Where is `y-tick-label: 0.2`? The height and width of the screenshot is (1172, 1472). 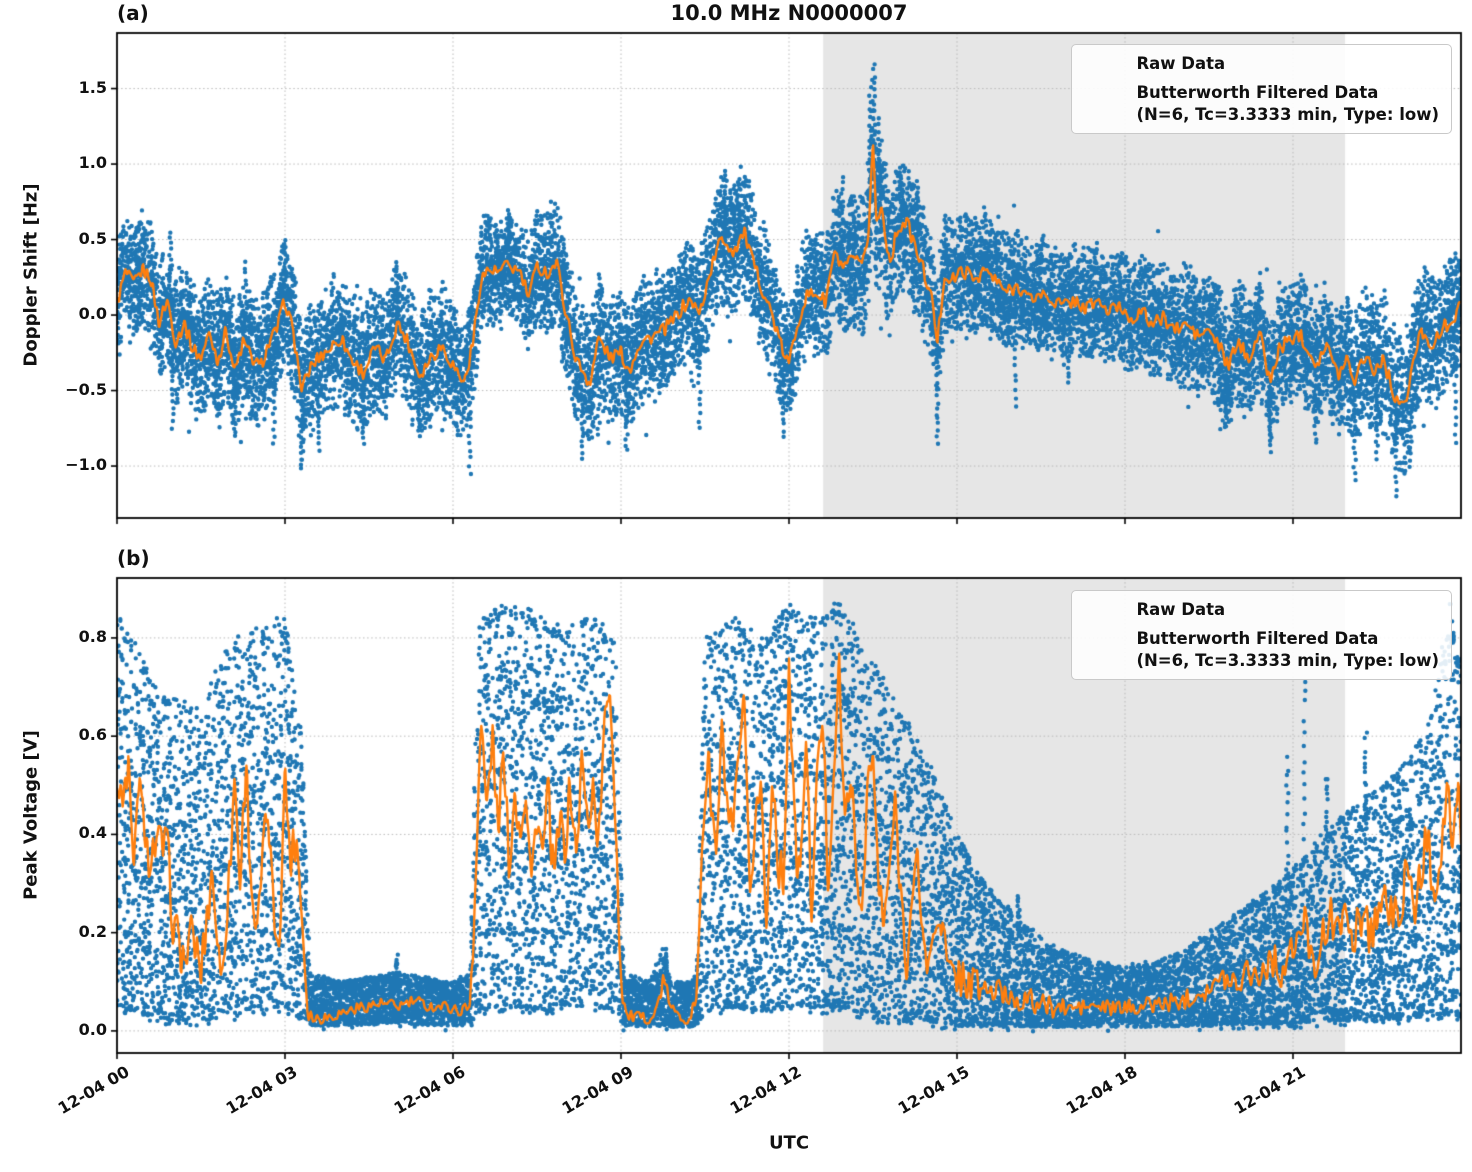
y-tick-label: 0.2 is located at coordinates (92, 931).